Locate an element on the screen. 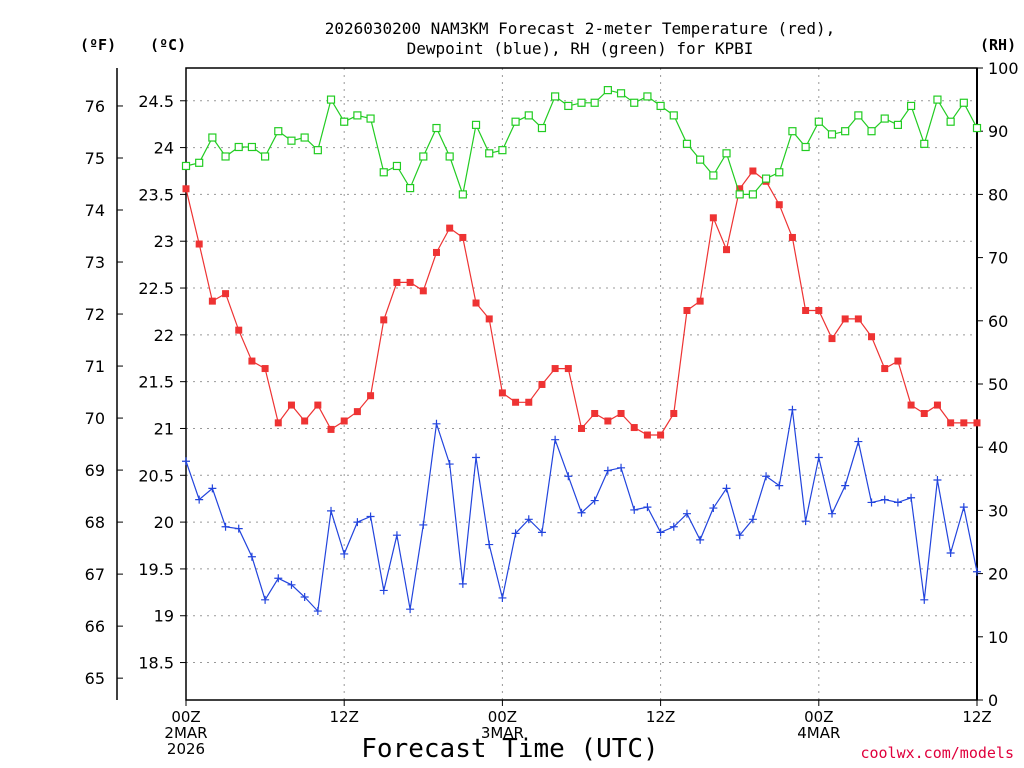 This screenshot has width=1024, height=768. rh-tick-label: 70 is located at coordinates (998, 258).